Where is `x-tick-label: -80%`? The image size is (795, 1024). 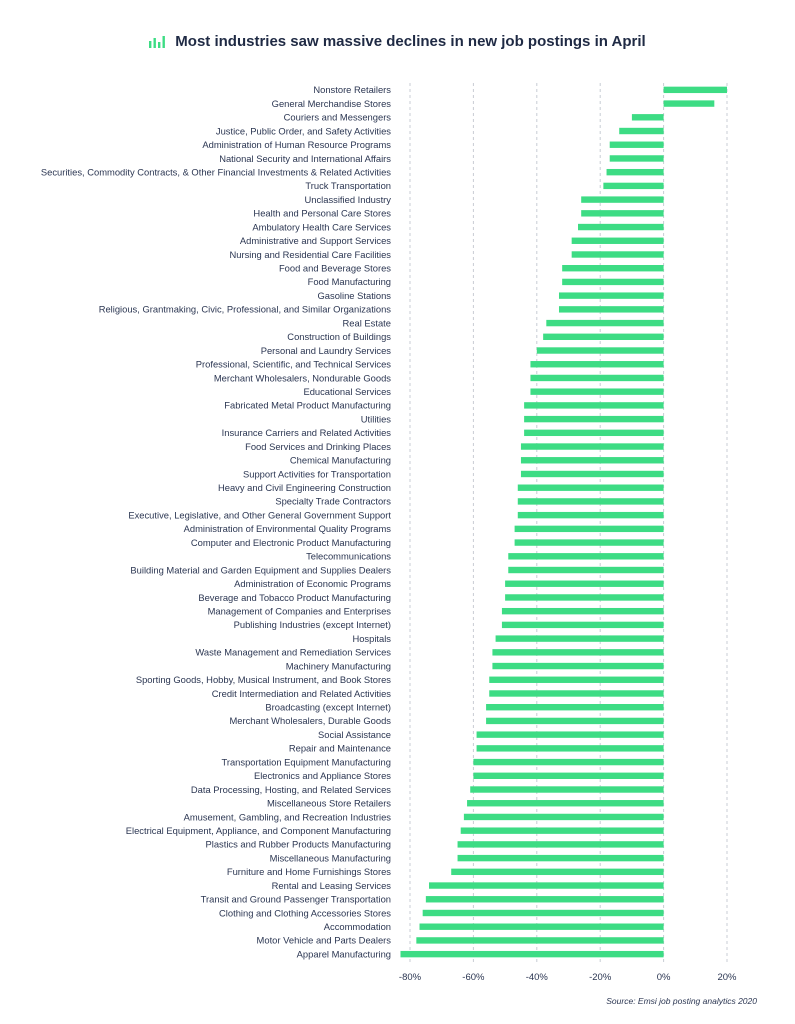
x-tick-label: -80% is located at coordinates (410, 977).